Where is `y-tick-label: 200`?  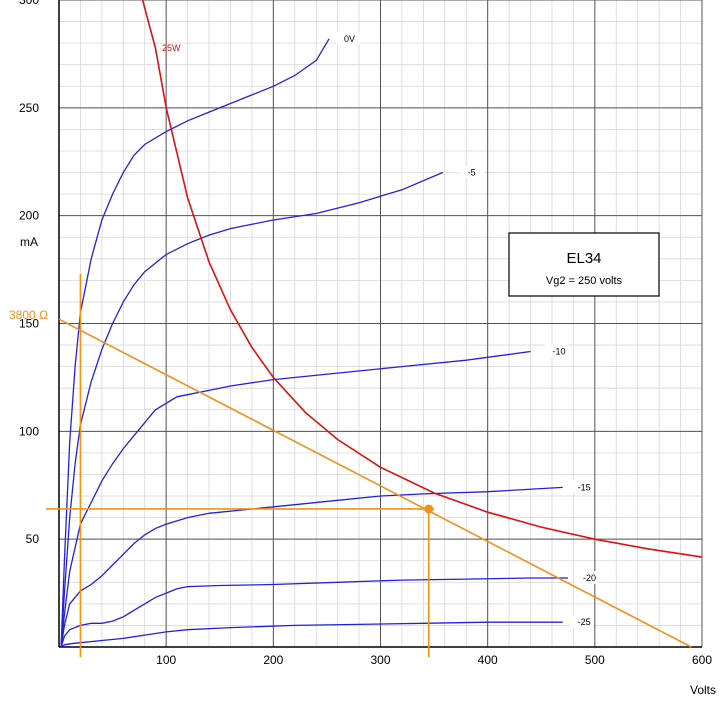 y-tick-label: 200 is located at coordinates (29, 216).